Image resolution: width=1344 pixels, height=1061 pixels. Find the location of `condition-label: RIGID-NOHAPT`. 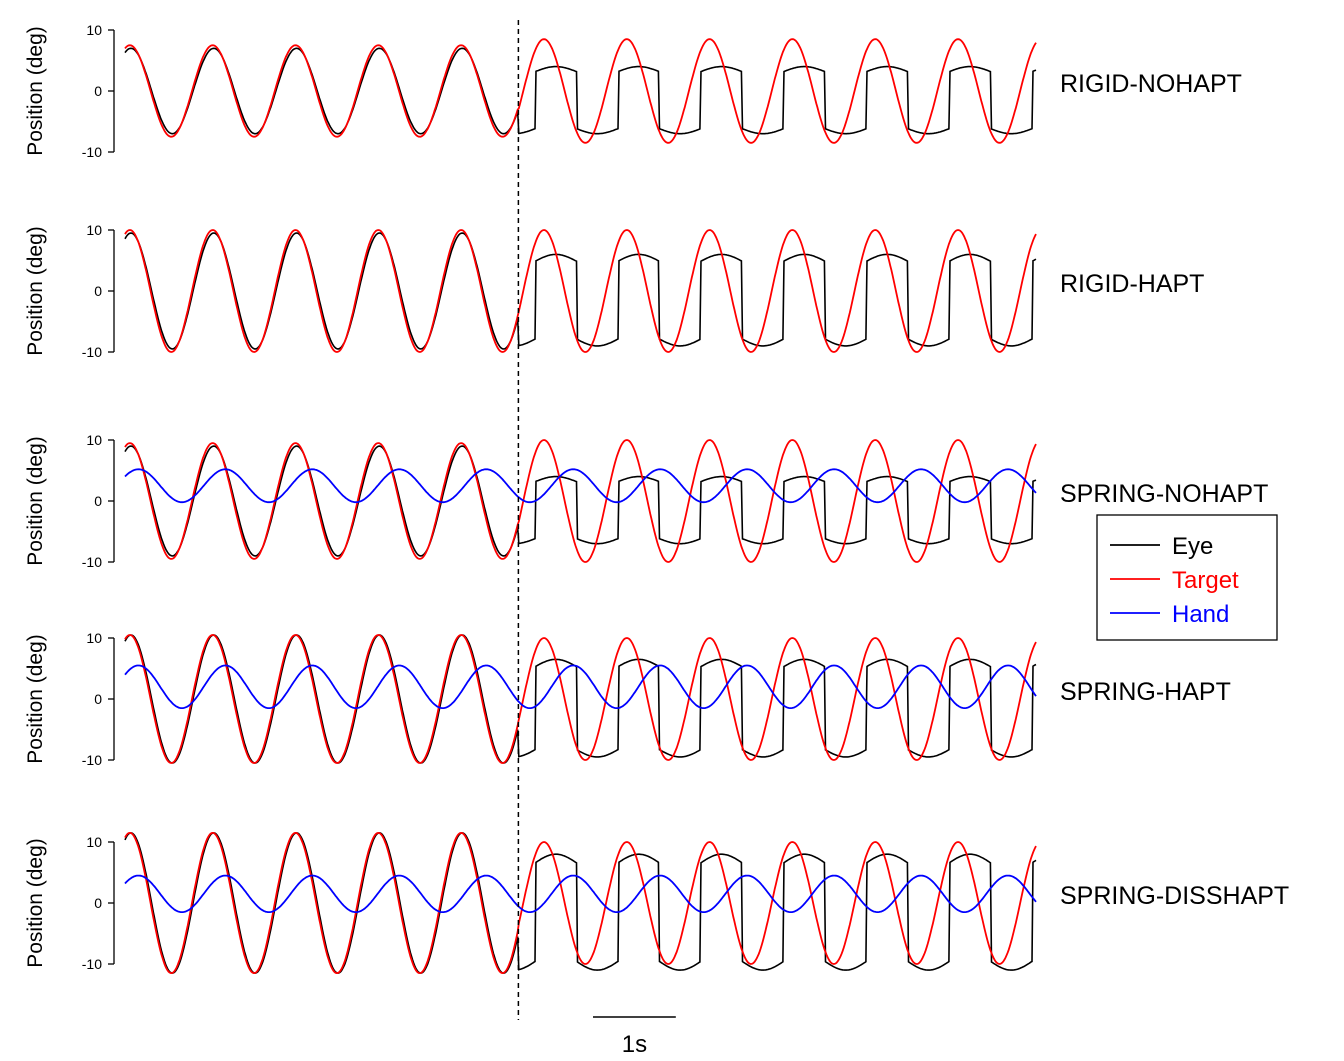

condition-label: RIGID-NOHAPT is located at coordinates (1151, 84).